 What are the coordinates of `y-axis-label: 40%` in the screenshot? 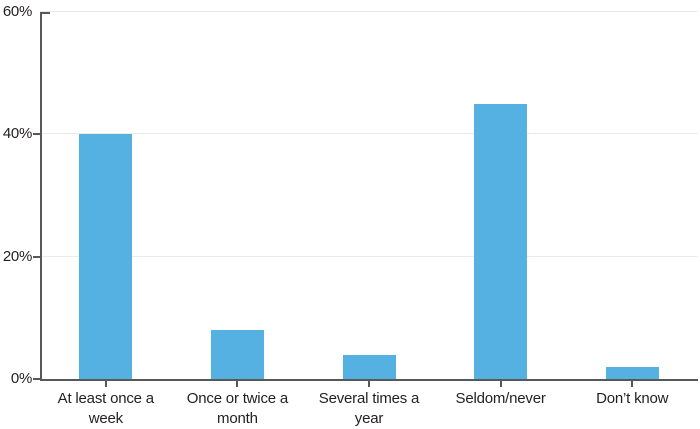 It's located at (17, 134).